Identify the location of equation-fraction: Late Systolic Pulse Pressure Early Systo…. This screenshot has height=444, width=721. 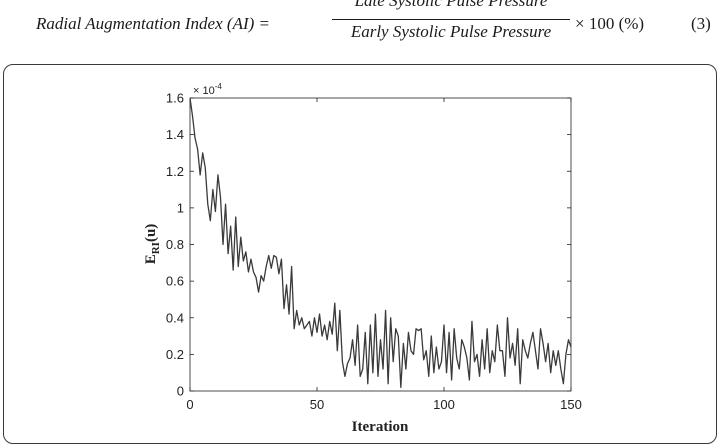
(451, 26).